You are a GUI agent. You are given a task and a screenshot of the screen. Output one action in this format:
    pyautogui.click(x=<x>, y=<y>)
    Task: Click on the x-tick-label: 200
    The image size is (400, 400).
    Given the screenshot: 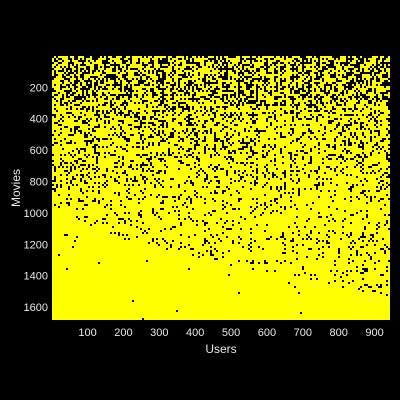 What is the action you would take?
    pyautogui.click(x=123, y=333)
    